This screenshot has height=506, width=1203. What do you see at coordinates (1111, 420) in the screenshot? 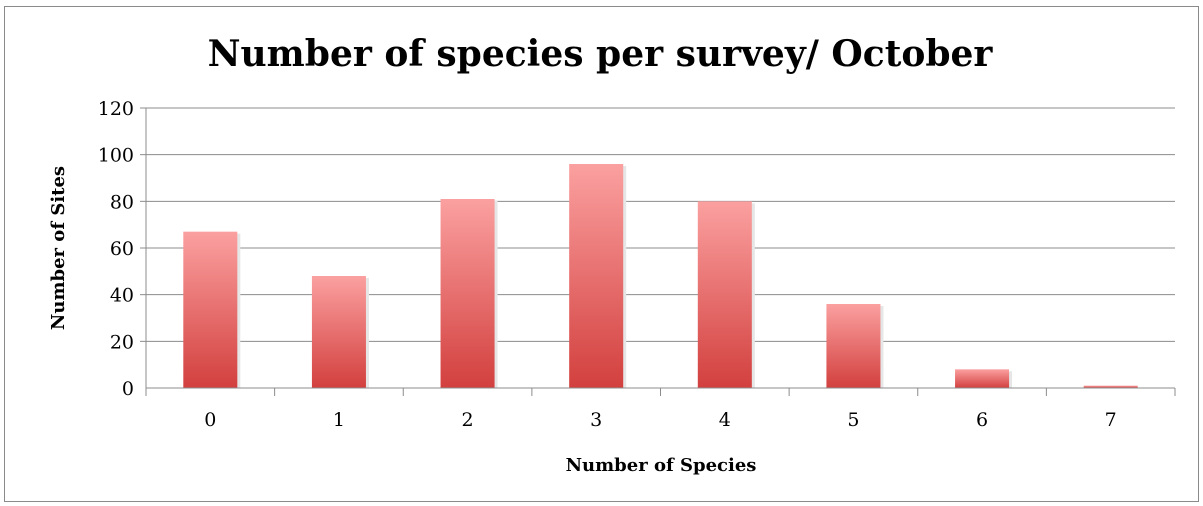
I see `x-tick-label: 7` at bounding box center [1111, 420].